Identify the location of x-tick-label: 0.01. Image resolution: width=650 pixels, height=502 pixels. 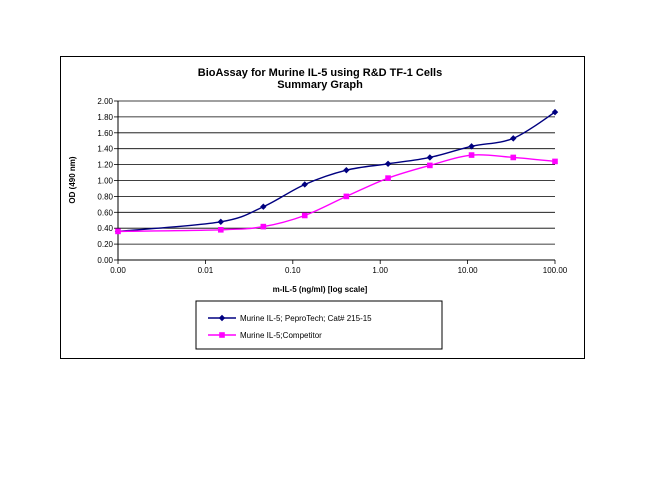
(206, 270).